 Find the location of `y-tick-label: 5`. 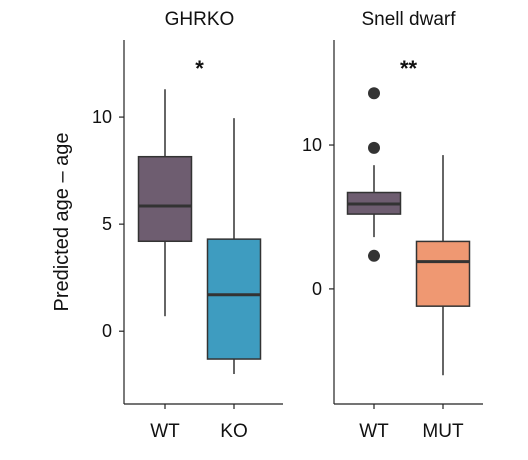

y-tick-label: 5 is located at coordinates (107, 224).